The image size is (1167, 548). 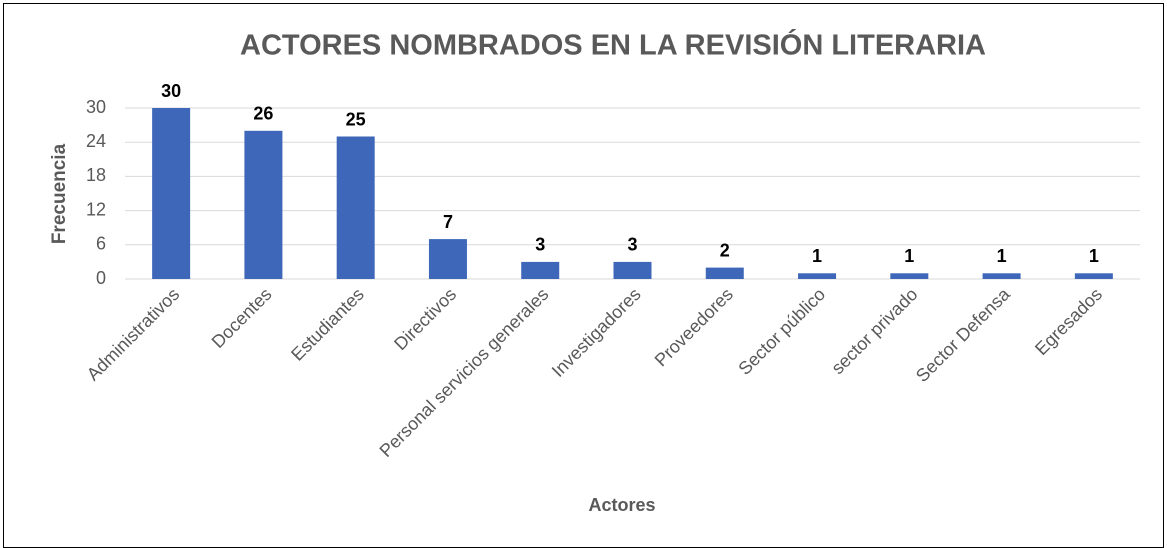 What do you see at coordinates (96, 175) in the screenshot?
I see `y-tick-label: 18` at bounding box center [96, 175].